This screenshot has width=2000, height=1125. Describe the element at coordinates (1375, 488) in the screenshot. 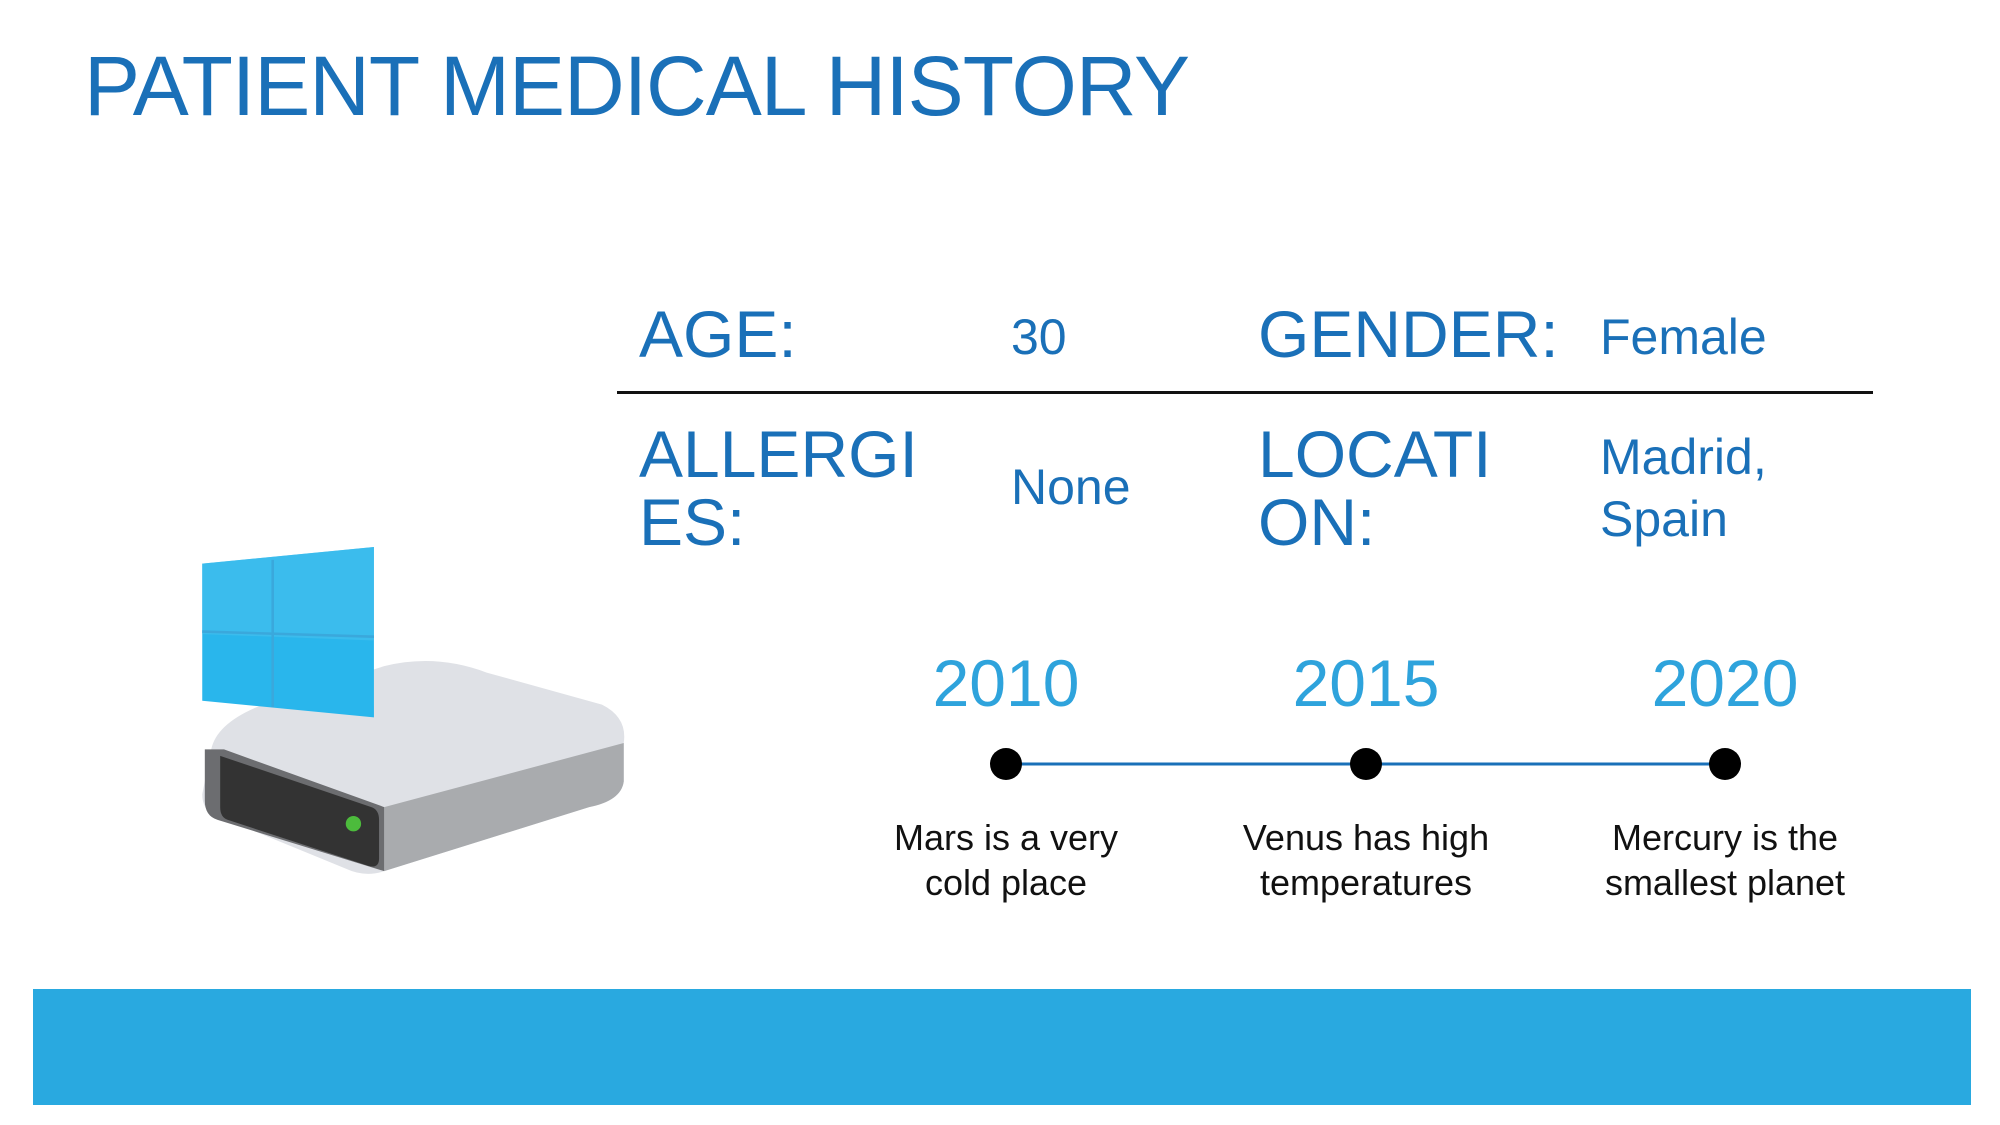

I see `field-label: LOCATION:` at that location.